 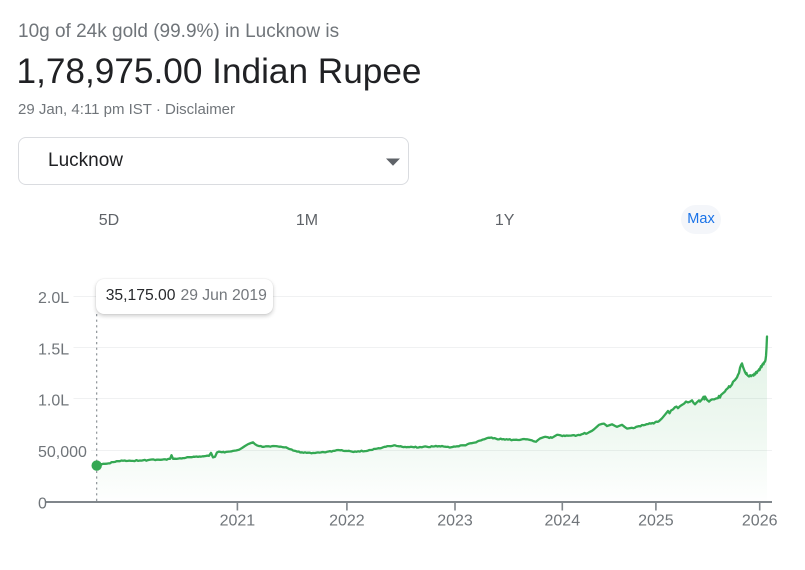 I want to click on svg-text: 50,000, so click(x=62, y=452).